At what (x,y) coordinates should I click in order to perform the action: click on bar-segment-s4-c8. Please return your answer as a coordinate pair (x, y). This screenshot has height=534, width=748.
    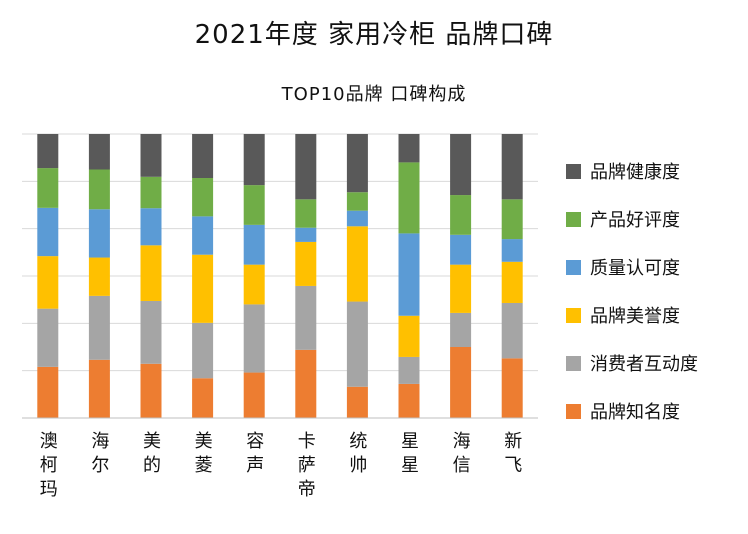
    Looking at the image, I should click on (409, 274).